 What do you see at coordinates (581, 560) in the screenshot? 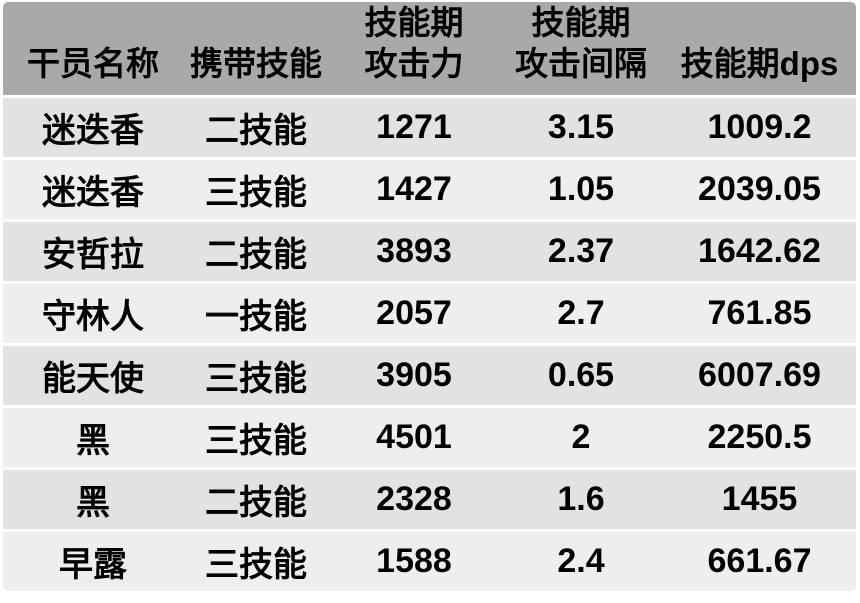
I see `cell-skill-attack-interval: 2.4` at bounding box center [581, 560].